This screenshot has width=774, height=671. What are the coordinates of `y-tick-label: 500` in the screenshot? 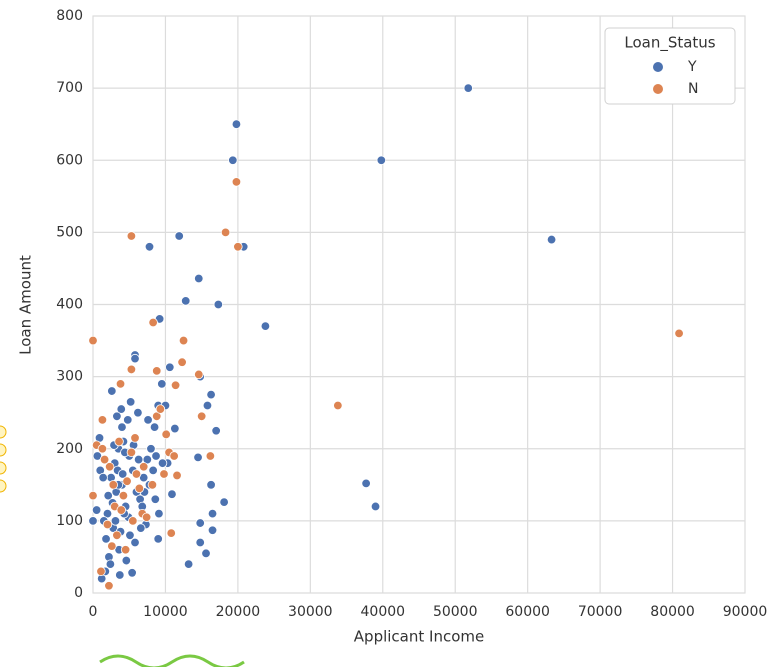 It's located at (69, 232).